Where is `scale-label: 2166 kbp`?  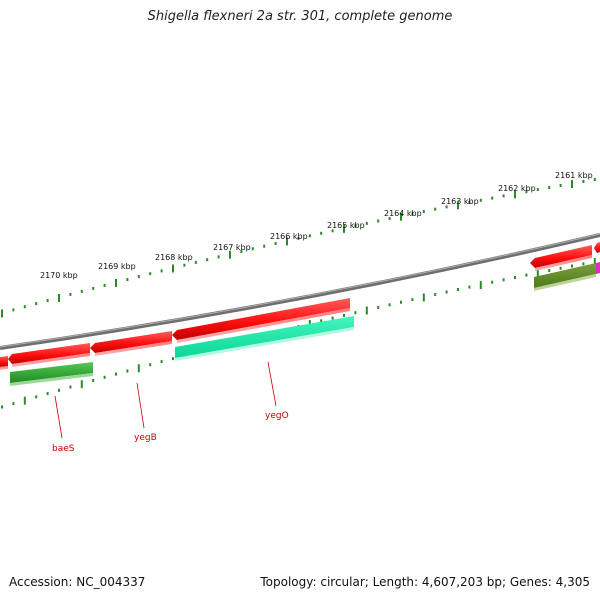 scale-label: 2166 kbp is located at coordinates (289, 236).